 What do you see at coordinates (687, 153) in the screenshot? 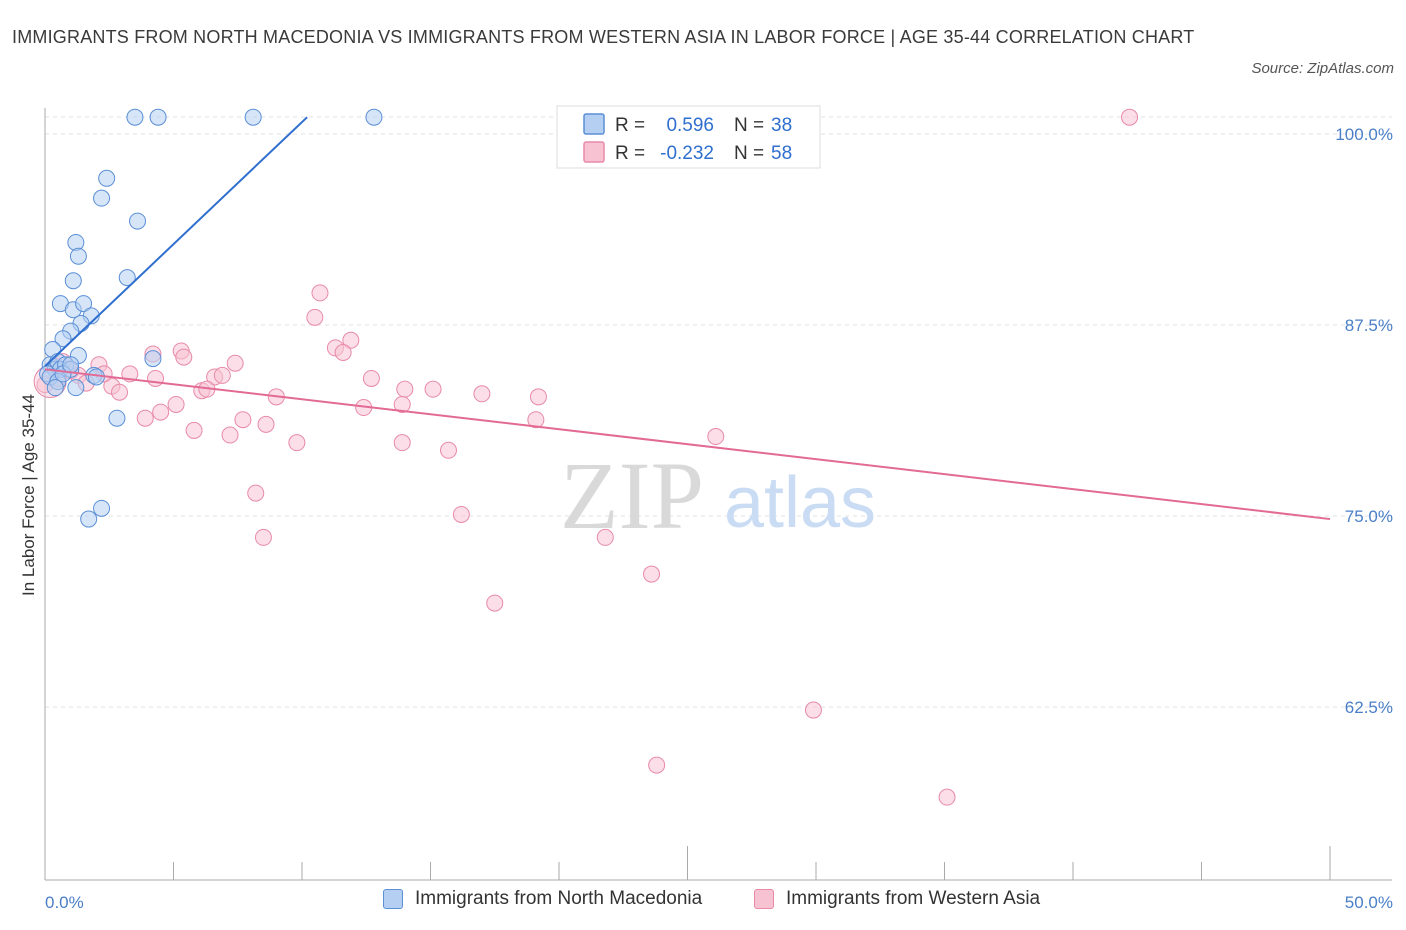
I see `legend-r-value-2: -0.232` at bounding box center [687, 153].